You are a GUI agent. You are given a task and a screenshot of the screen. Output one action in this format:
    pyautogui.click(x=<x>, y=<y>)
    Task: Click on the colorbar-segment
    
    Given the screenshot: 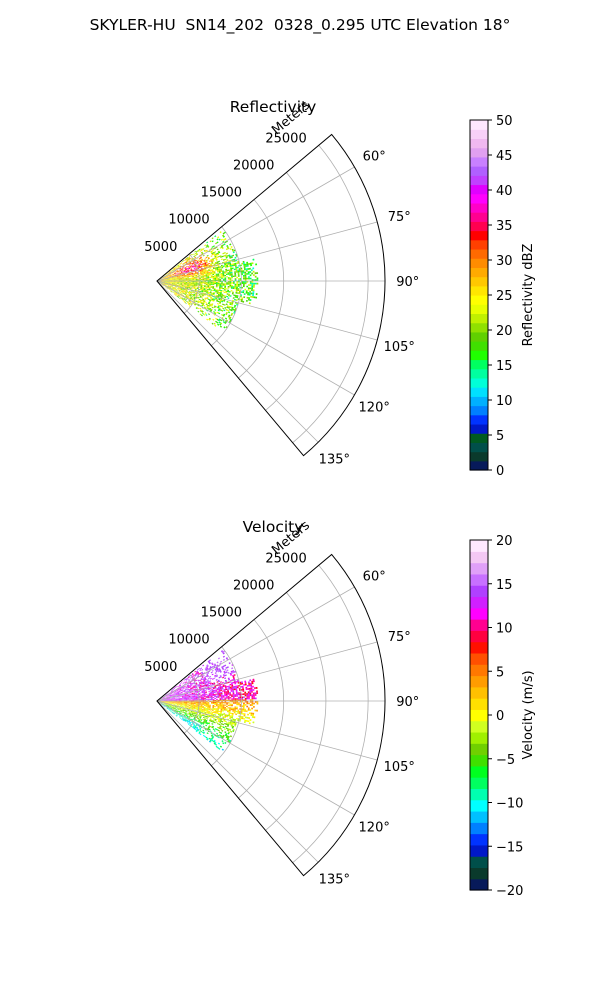 What is the action you would take?
    pyautogui.click(x=479, y=355)
    